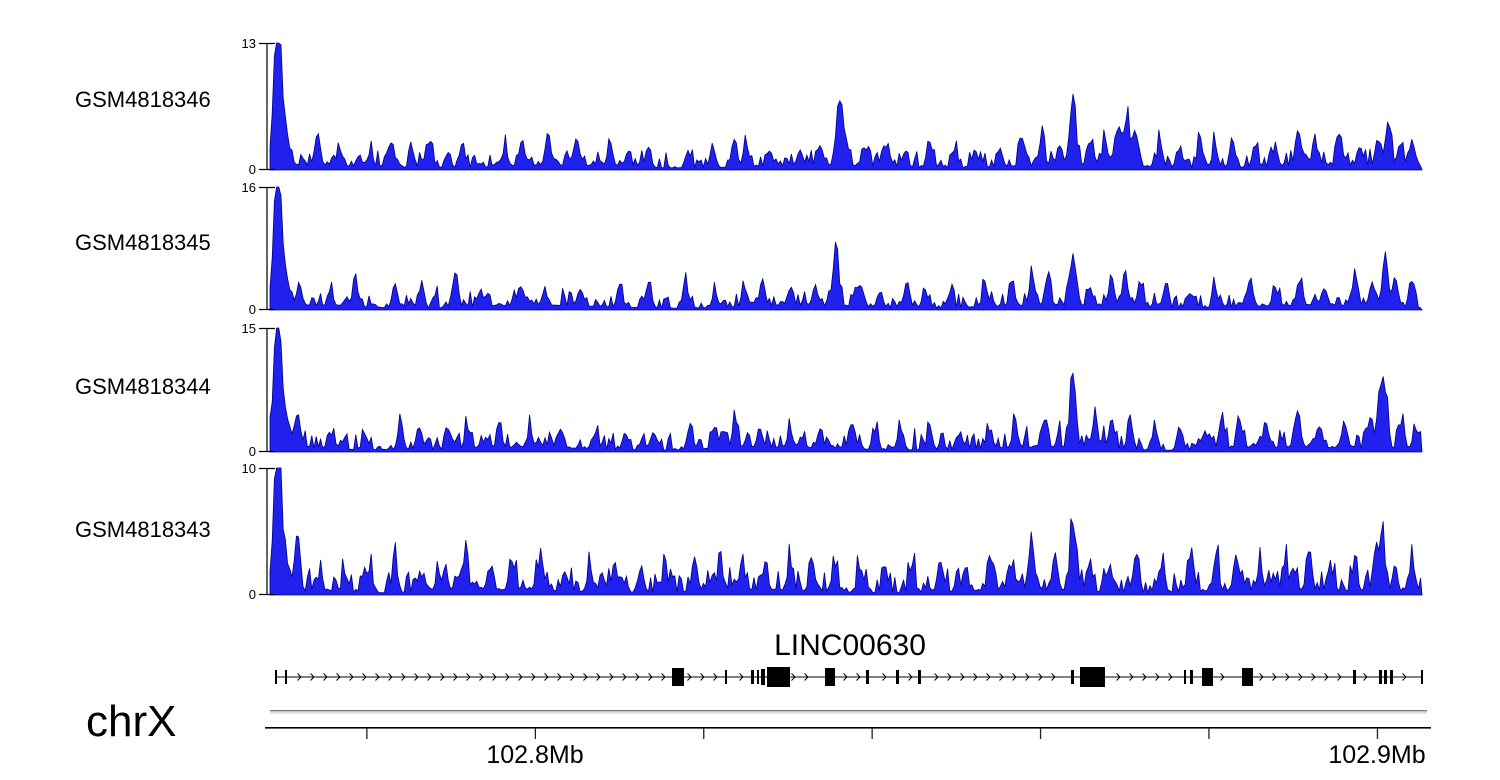 The width and height of the screenshot is (1500, 780). Describe the element at coordinates (252, 169) in the screenshot. I see `y-axis-zero-label-1: 0` at that location.